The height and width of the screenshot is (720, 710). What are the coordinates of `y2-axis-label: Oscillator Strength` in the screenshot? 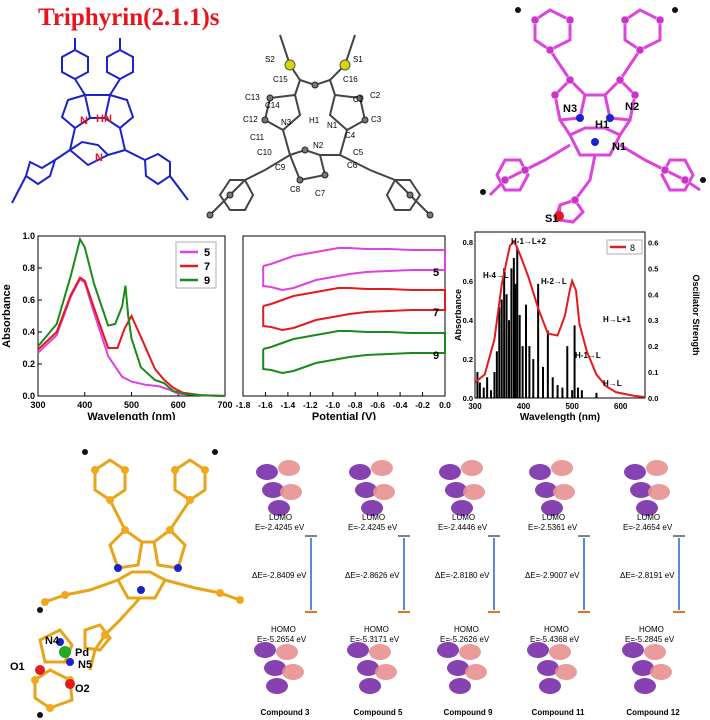 It's located at (696, 314).